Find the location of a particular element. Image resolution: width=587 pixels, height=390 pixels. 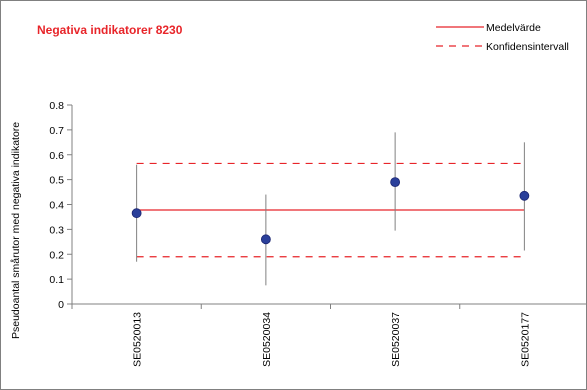

chart-title: Negativa indikatorer 8230 is located at coordinates (110, 30).